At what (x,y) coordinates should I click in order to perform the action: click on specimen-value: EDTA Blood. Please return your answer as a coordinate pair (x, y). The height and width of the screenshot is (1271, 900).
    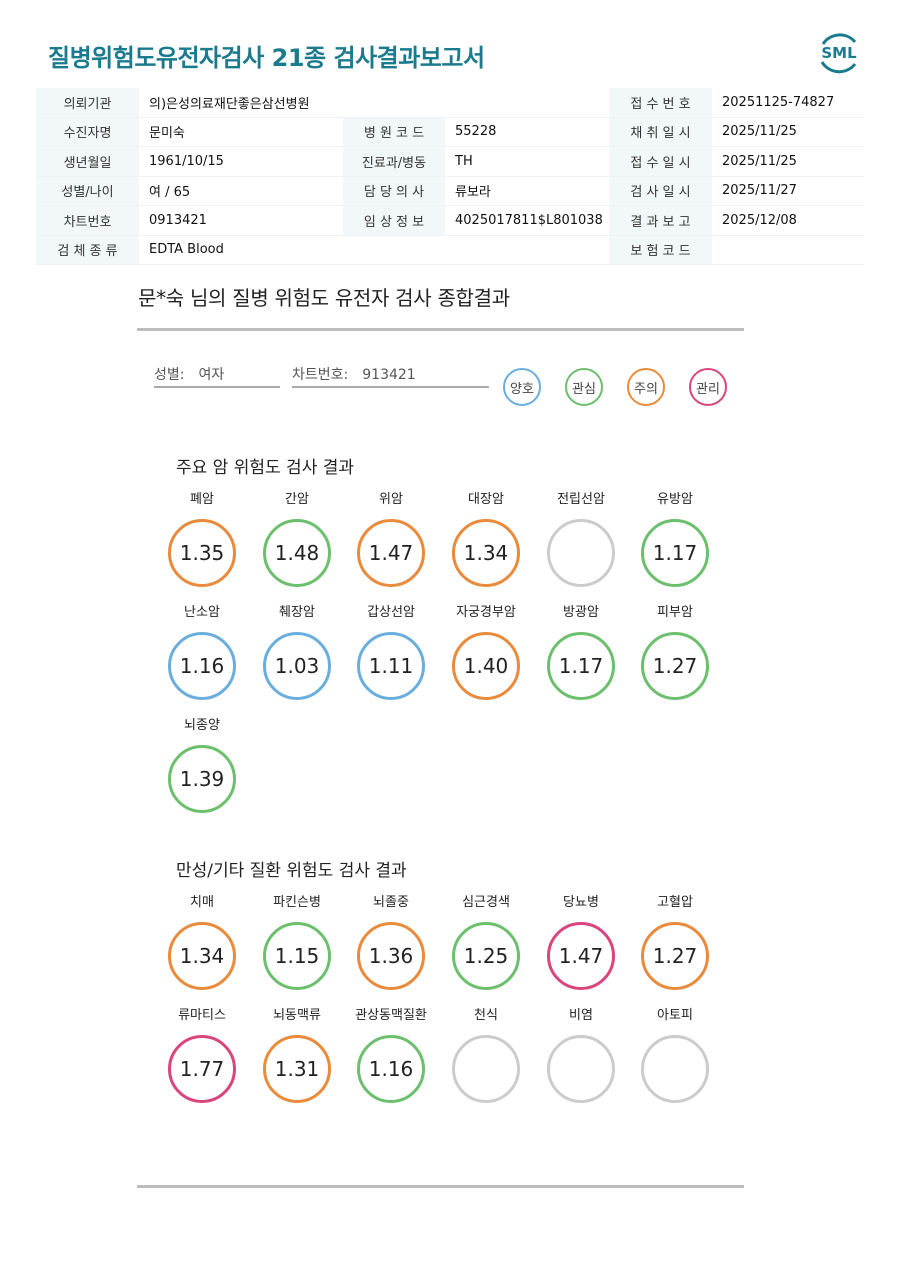
    Looking at the image, I should click on (374, 250).